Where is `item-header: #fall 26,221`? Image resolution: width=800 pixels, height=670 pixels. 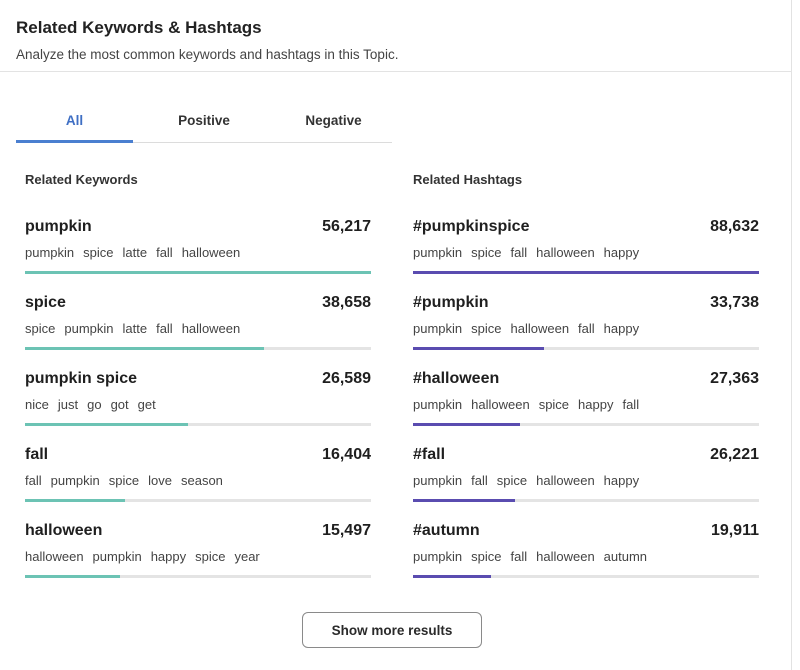 item-header: #fall 26,221 is located at coordinates (586, 455).